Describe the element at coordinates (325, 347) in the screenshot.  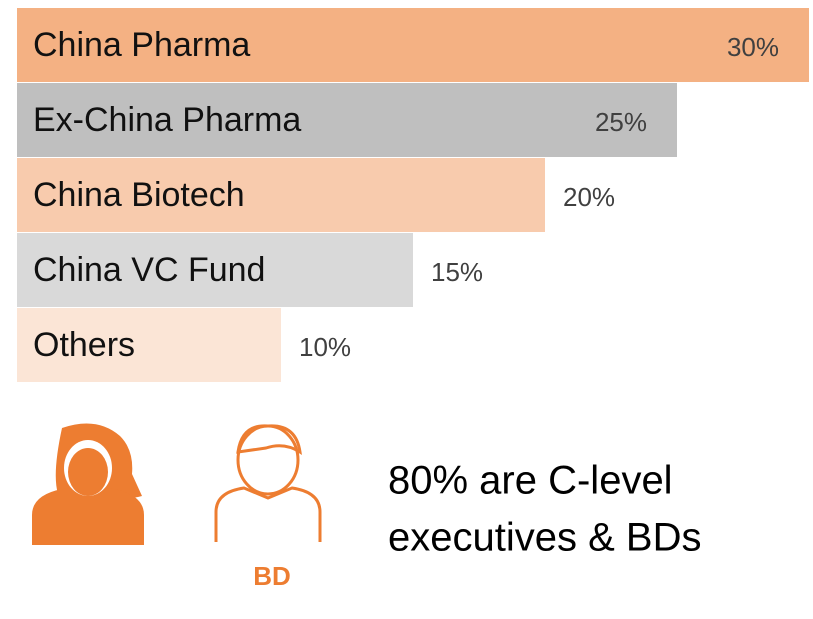
I see `value-label: 10%` at that location.